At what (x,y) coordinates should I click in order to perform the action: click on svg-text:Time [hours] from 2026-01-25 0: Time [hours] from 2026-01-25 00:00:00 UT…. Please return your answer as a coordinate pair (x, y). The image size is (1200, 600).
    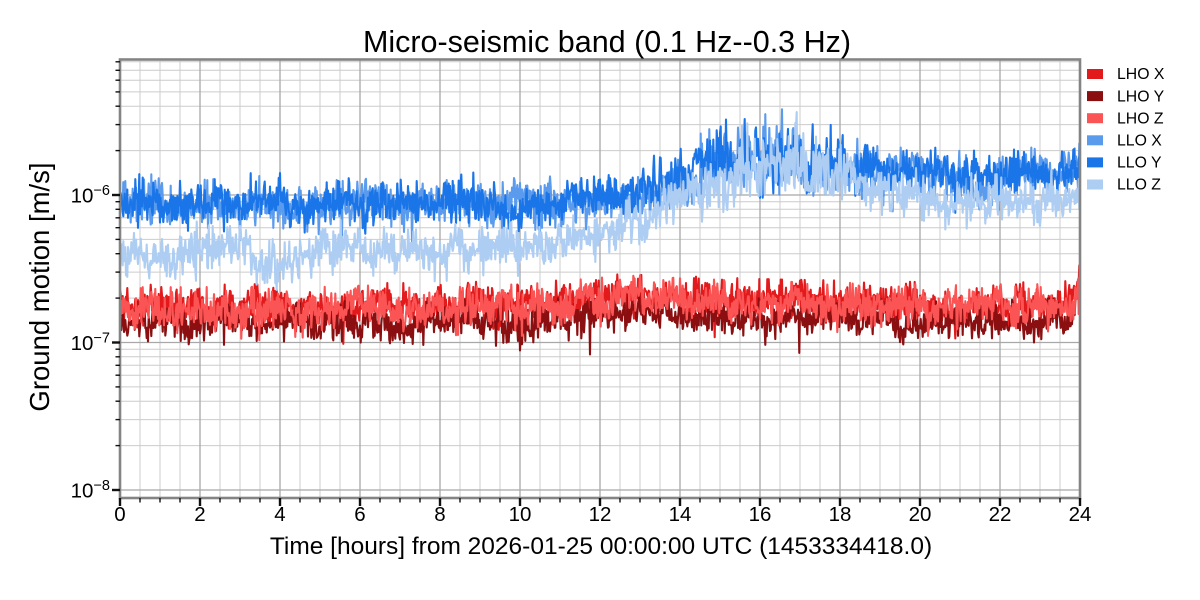
    Looking at the image, I should click on (601, 546).